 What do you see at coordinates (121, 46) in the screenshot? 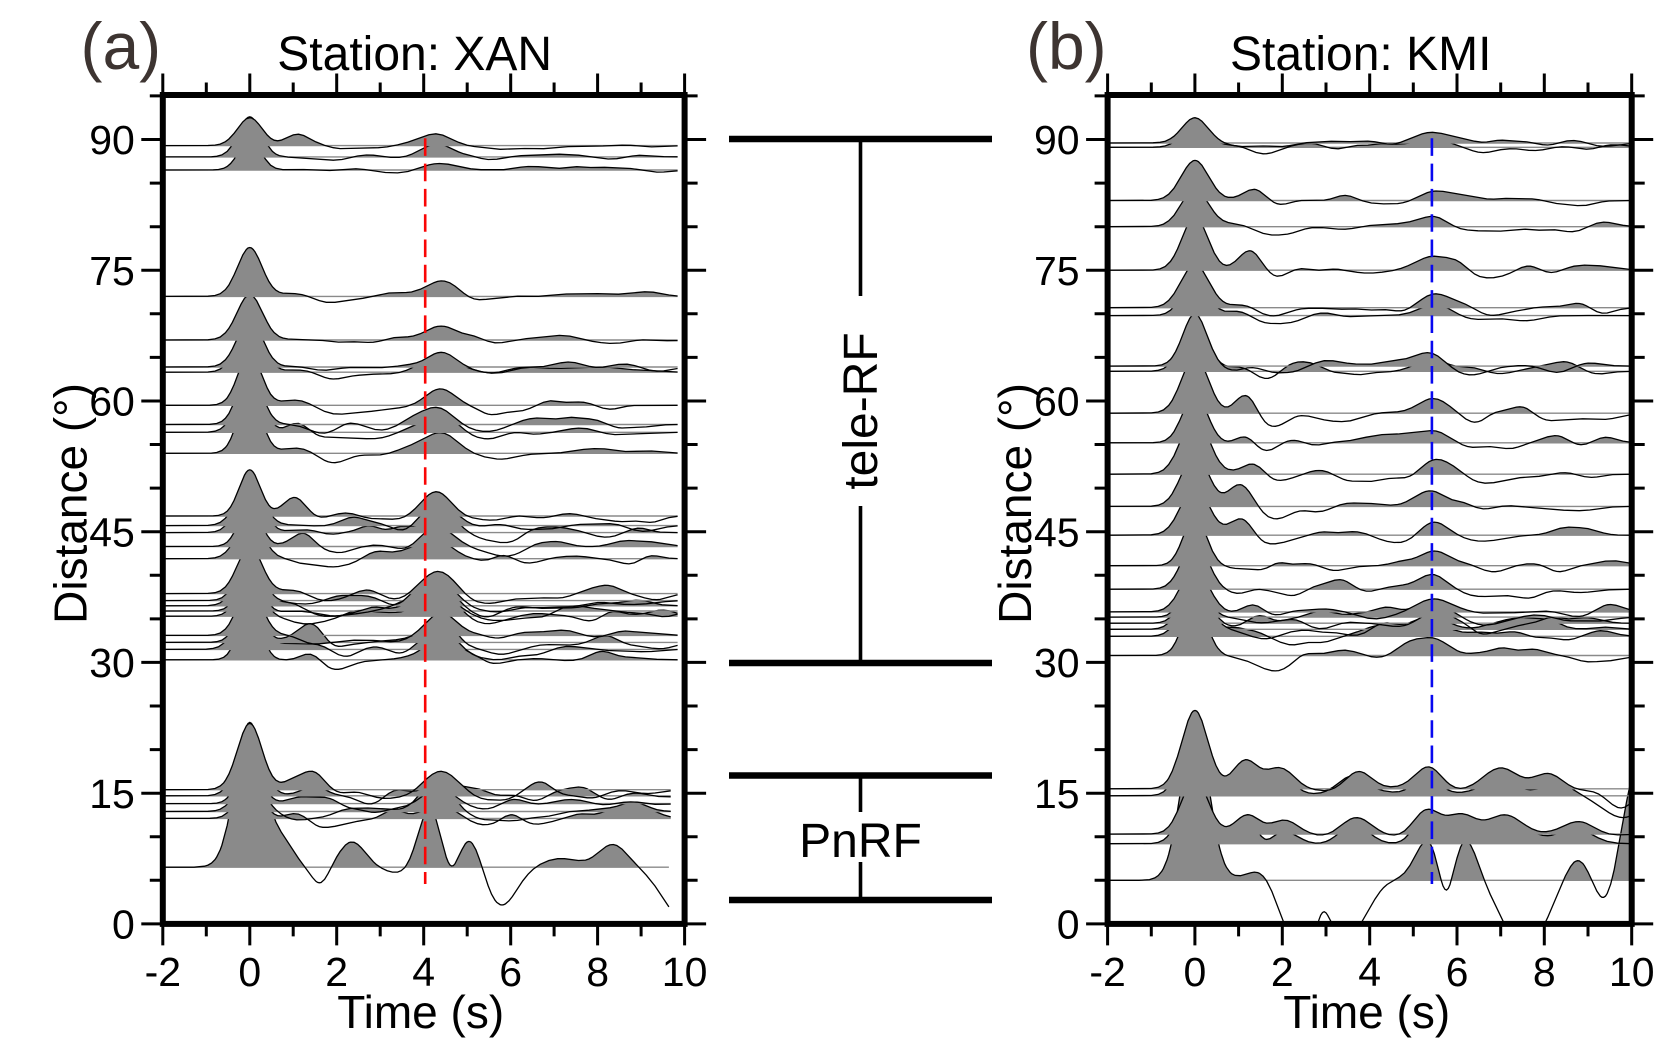
I see `svg-text: (a)` at bounding box center [121, 46].